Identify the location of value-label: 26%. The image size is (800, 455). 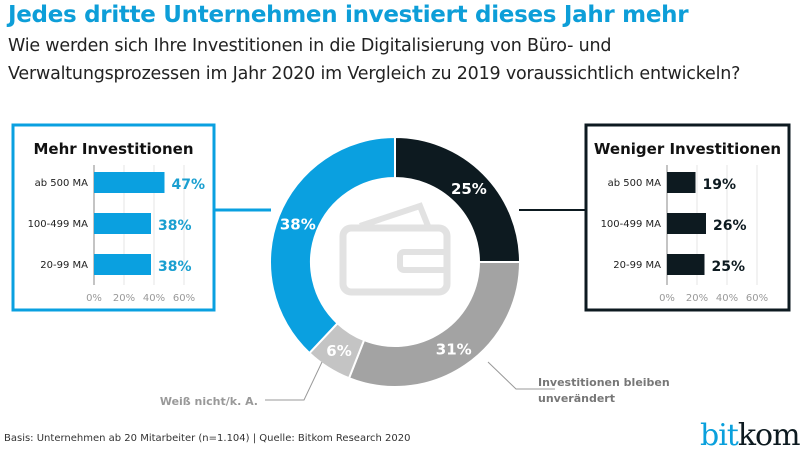
(730, 226).